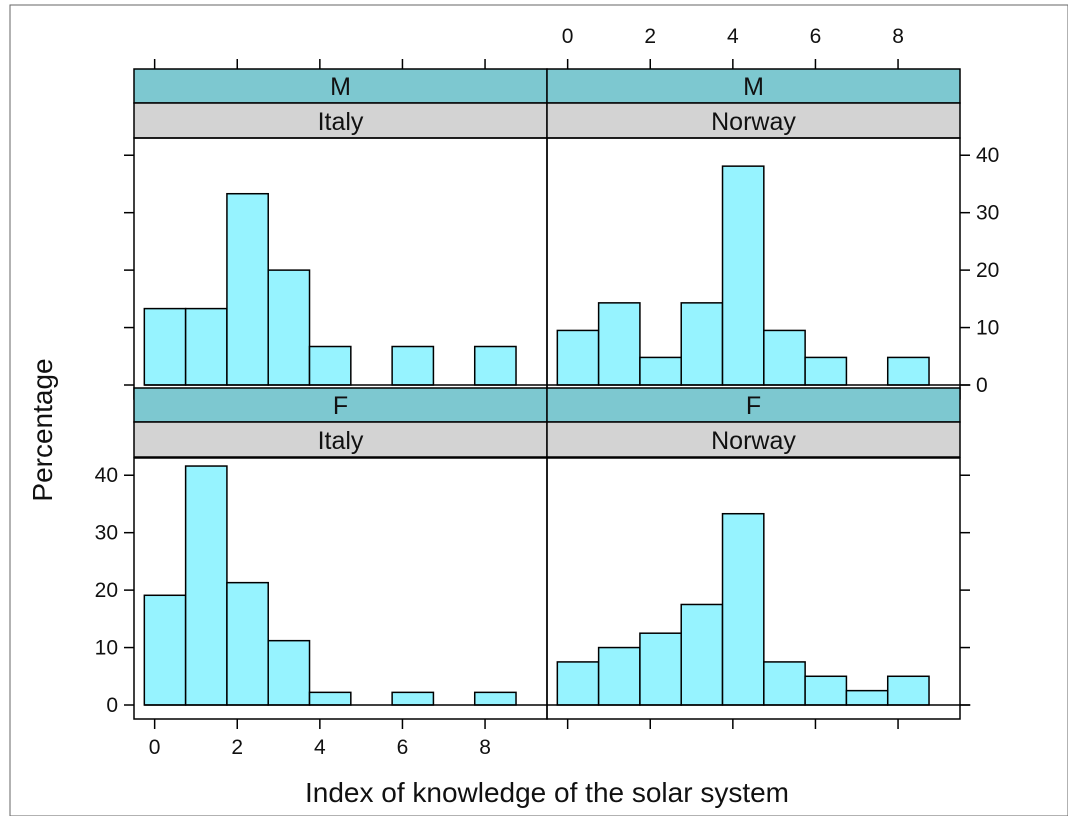 Image resolution: width=1068 pixels, height=816 pixels. I want to click on panel-frame-f-norway, so click(753, 588).